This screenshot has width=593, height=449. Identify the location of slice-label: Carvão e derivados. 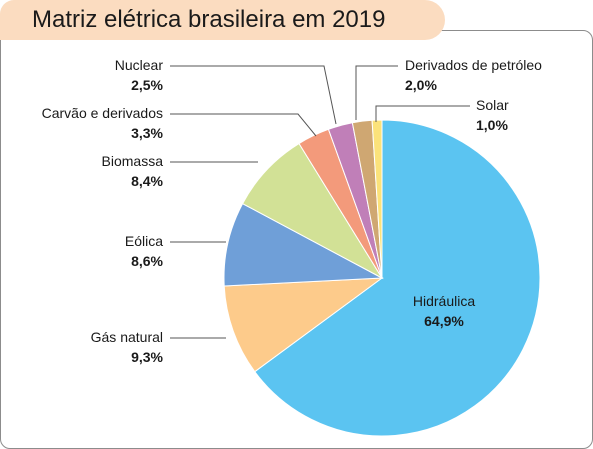
(102, 113).